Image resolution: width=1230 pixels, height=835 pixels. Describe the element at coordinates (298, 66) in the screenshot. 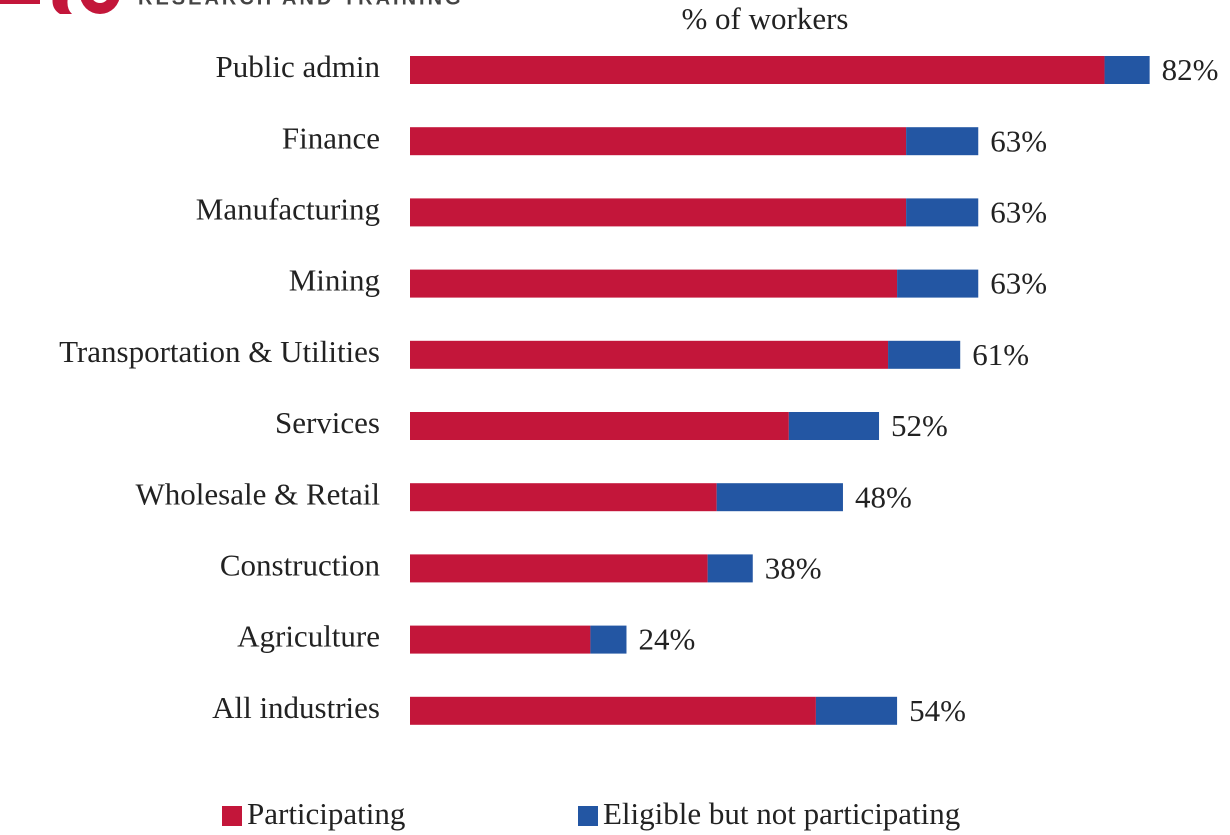

I see `category-label: Public admin` at that location.